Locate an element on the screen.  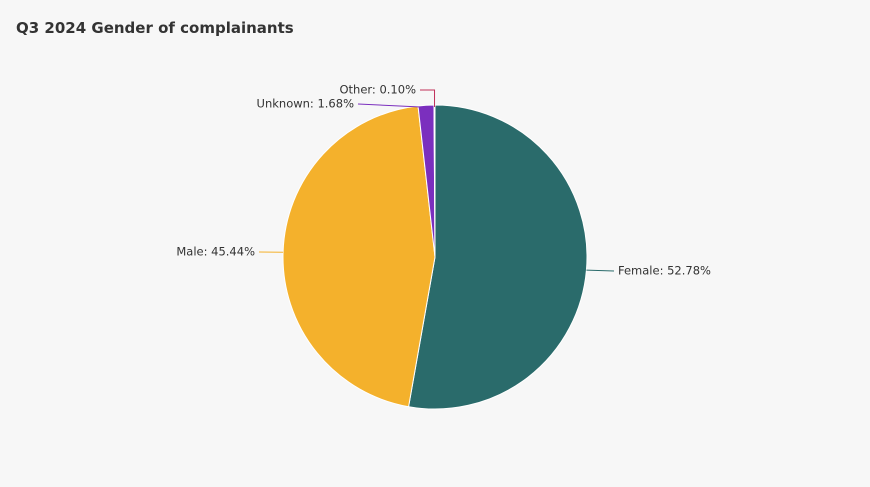
chart-title: Q3 2024 Gender of complainants is located at coordinates (155, 28).